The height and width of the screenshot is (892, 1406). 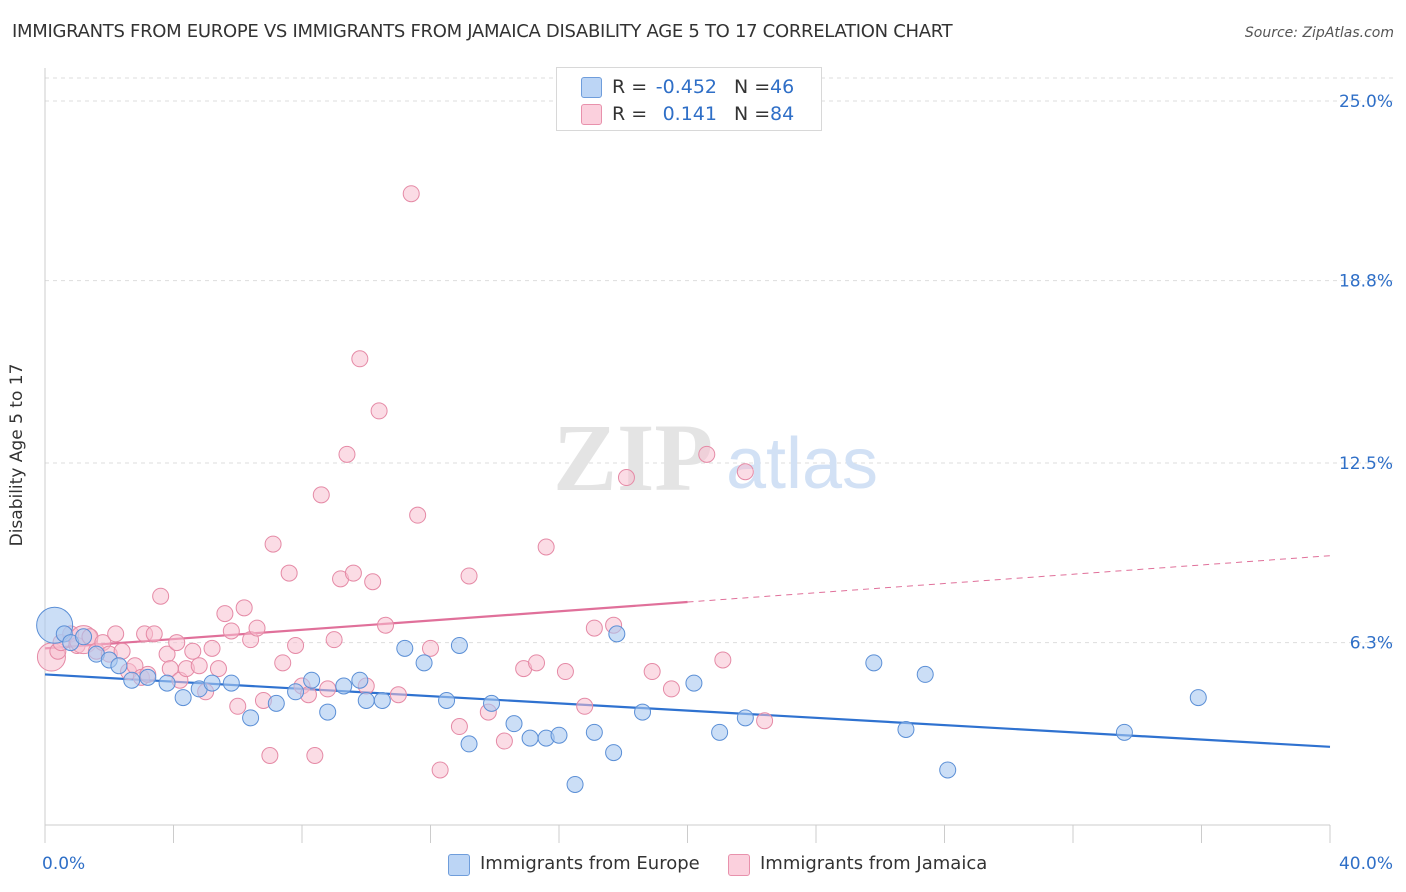 I want to click on legend-label: Immigrants from Jamaica, so click(x=874, y=863).